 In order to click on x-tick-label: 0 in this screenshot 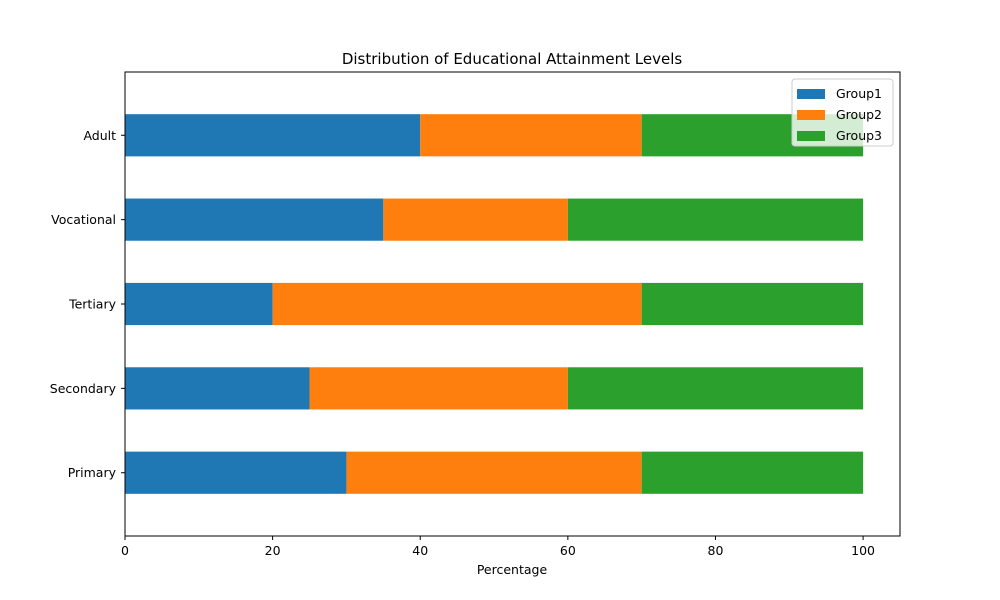, I will do `click(125, 550)`.